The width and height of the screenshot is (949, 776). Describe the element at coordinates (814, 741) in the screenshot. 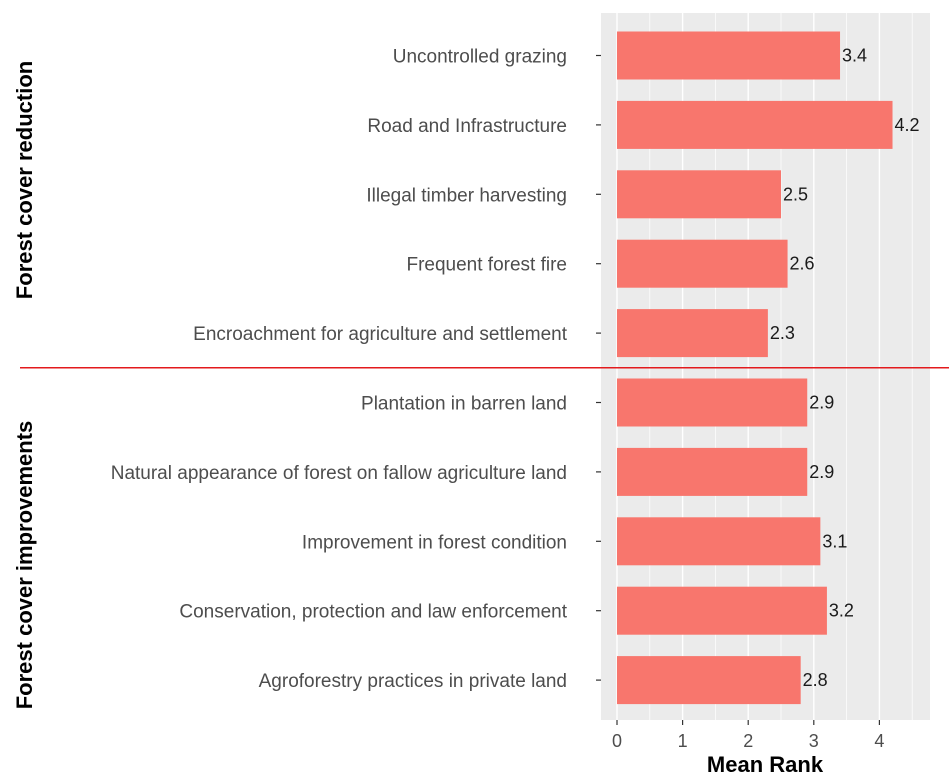

I see `x-tick-label: 3` at that location.